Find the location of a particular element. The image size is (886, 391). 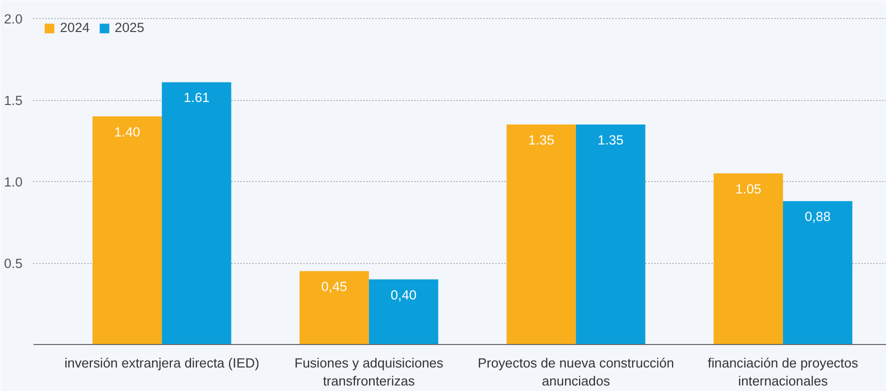

data-label: 1.05 is located at coordinates (748, 188).